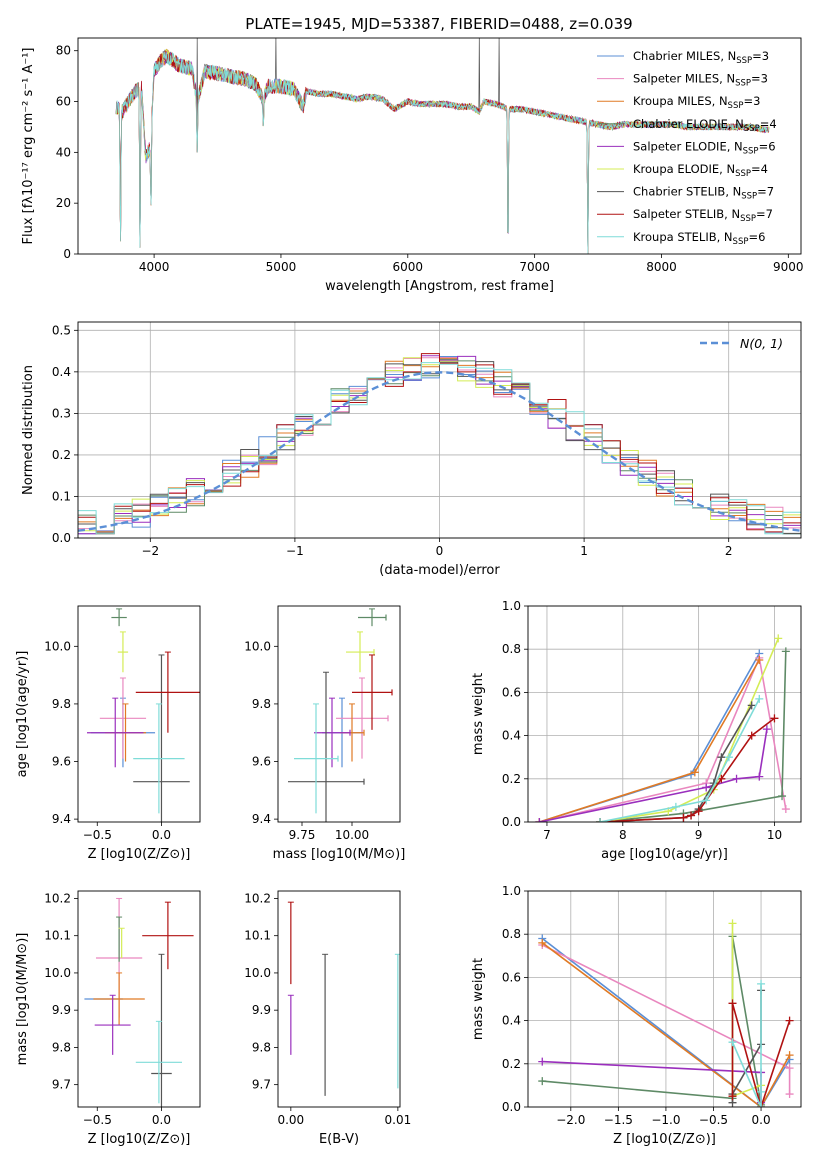  What do you see at coordinates (534, 267) in the screenshot?
I see `x-tick-label: 7000` at bounding box center [534, 267].